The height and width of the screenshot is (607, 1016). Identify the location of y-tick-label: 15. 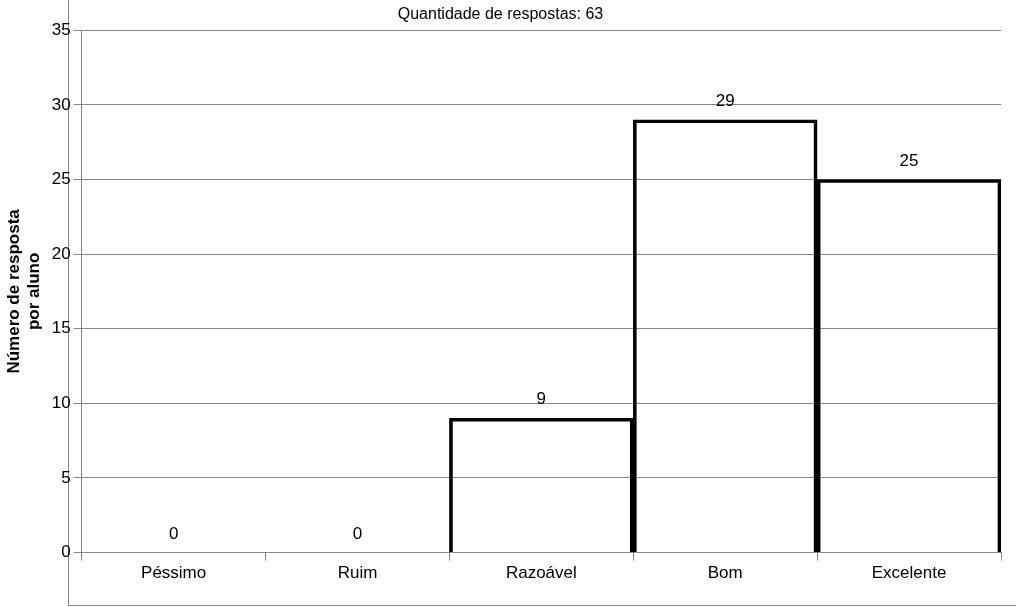
(61, 328).